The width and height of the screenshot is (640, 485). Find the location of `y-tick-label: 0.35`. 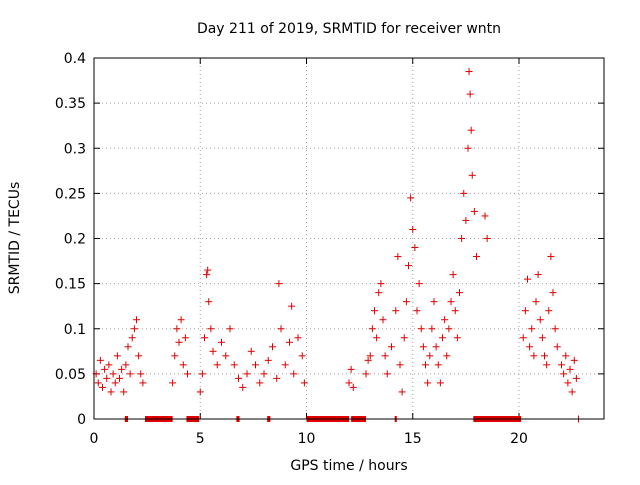

y-tick-label: 0.35 is located at coordinates (70, 104).